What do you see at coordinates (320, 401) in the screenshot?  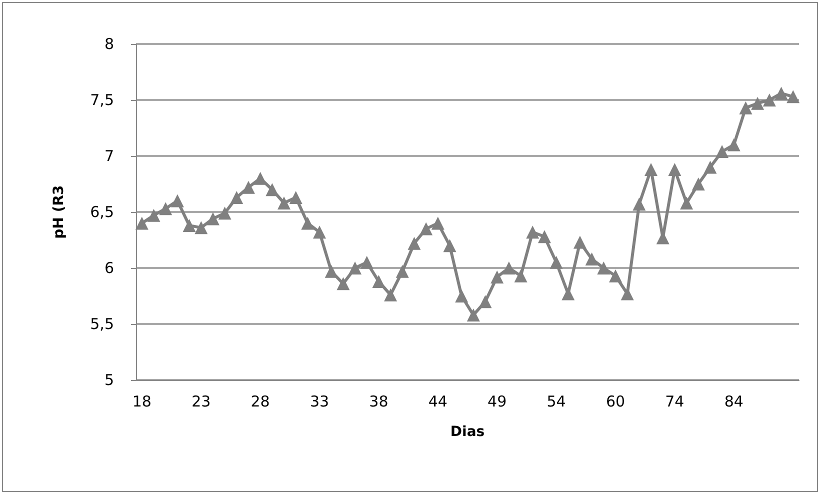 I see `x-tick-label: 33` at bounding box center [320, 401].